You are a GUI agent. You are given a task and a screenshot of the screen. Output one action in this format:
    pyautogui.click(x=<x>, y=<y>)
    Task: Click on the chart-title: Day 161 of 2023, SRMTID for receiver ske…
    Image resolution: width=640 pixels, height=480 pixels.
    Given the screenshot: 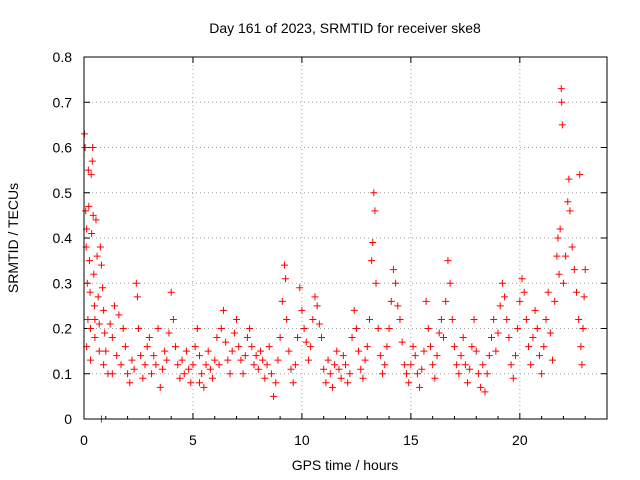 What is the action you would take?
    pyautogui.click(x=345, y=28)
    